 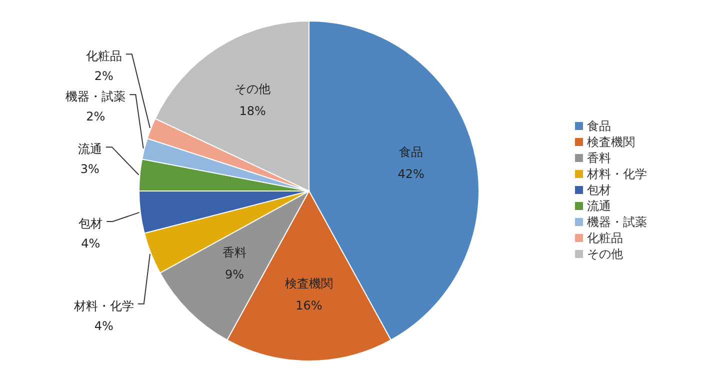 What do you see at coordinates (611, 141) in the screenshot?
I see `legend-label: 検査機関` at bounding box center [611, 141].